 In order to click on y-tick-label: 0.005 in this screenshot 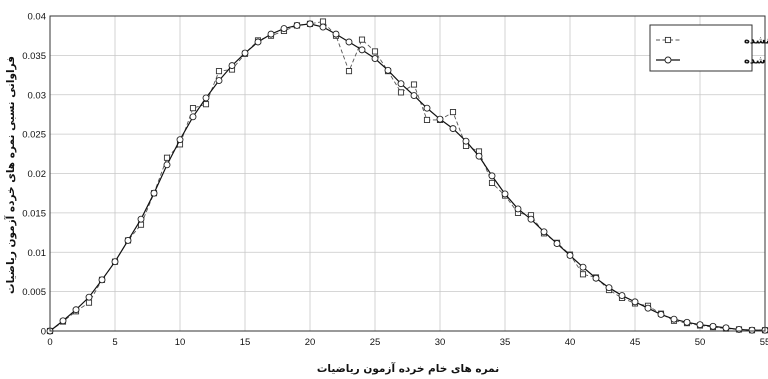, I will do `click(34, 292)`.